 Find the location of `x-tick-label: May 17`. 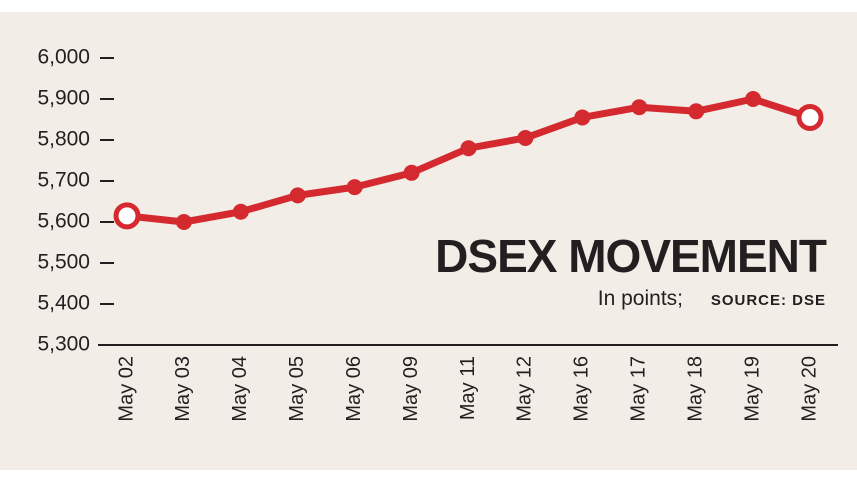

x-tick-label: May 17 is located at coordinates (639, 389).